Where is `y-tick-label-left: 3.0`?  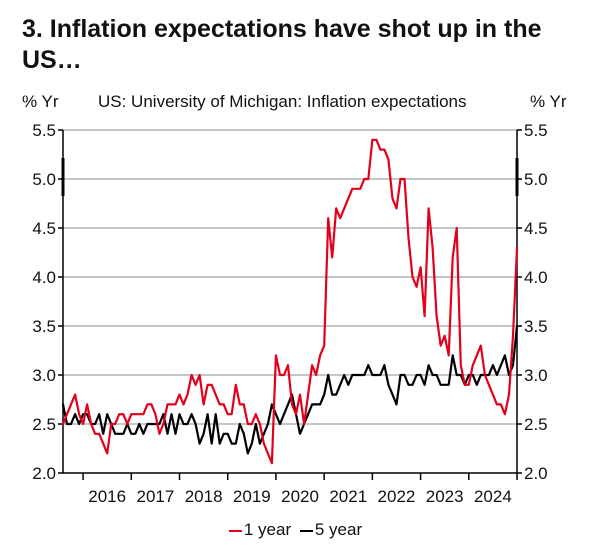
y-tick-label-left: 3.0 is located at coordinates (44, 375).